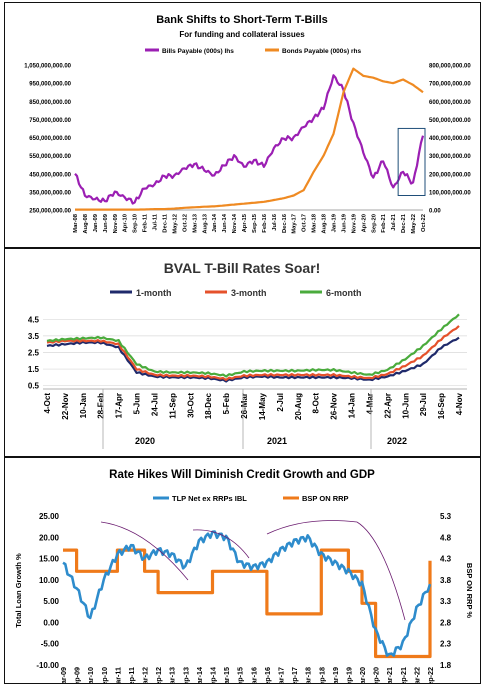  I want to click on y-tick-label: 4.5, so click(34, 319).